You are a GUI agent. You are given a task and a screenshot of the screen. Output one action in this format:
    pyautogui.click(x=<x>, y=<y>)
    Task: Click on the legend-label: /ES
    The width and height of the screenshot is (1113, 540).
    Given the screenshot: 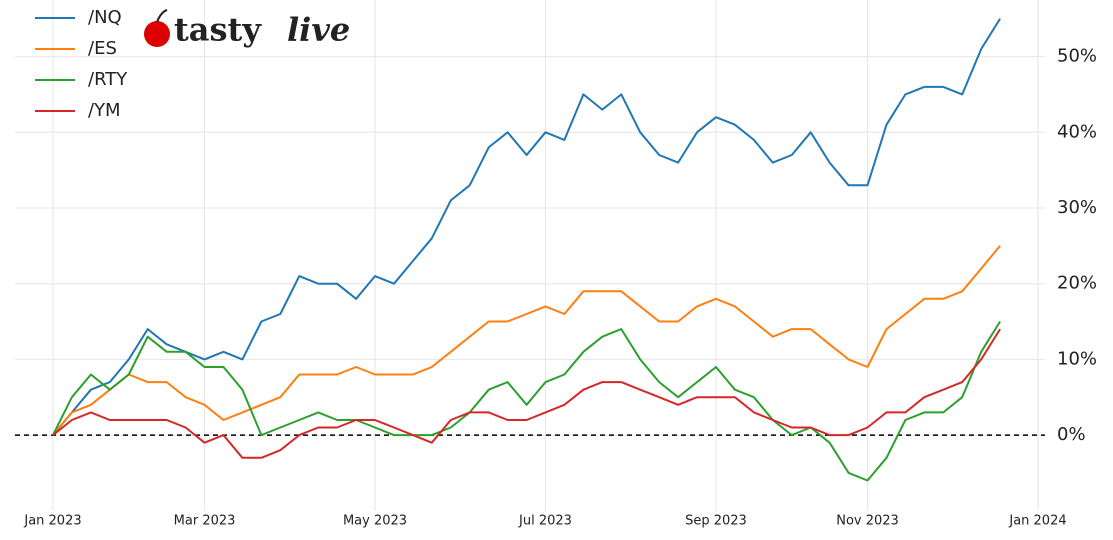 What is the action you would take?
    pyautogui.click(x=102, y=48)
    